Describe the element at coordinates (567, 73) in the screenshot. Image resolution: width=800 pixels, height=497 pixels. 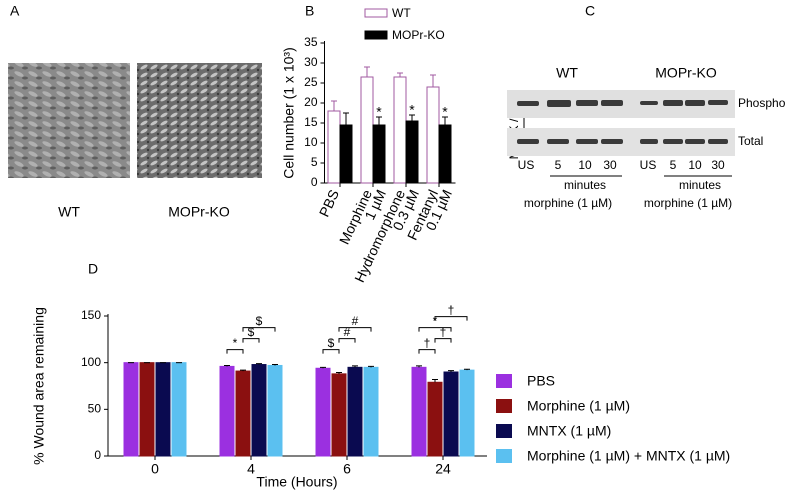
I see `group-label: WT` at that location.